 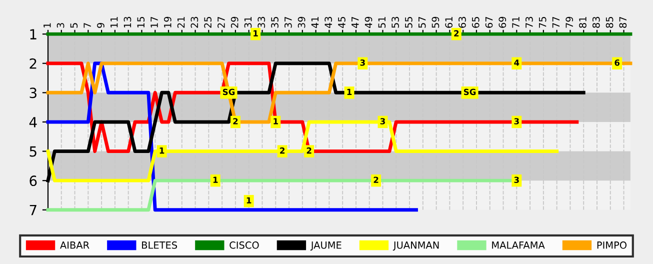 What do you see at coordinates (100, 25) in the screenshot?
I see `x-tick-label: 9` at bounding box center [100, 25].